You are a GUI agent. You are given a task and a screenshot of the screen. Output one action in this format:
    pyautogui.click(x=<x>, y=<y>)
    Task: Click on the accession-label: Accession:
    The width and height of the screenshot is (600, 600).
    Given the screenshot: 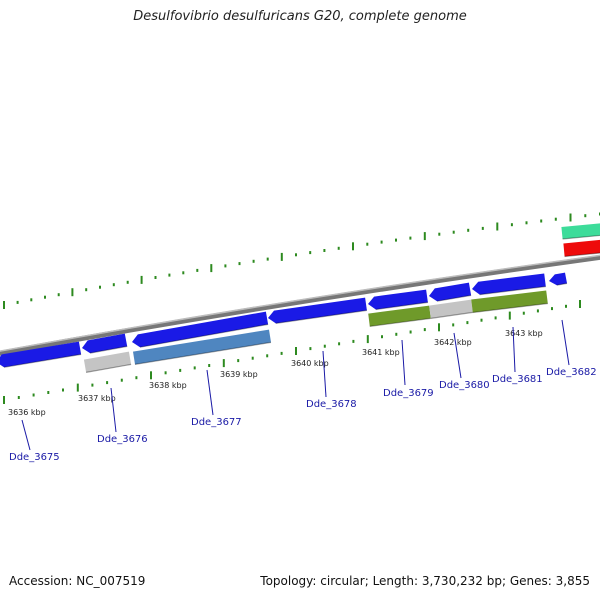 What is the action you would take?
    pyautogui.click(x=41, y=581)
    